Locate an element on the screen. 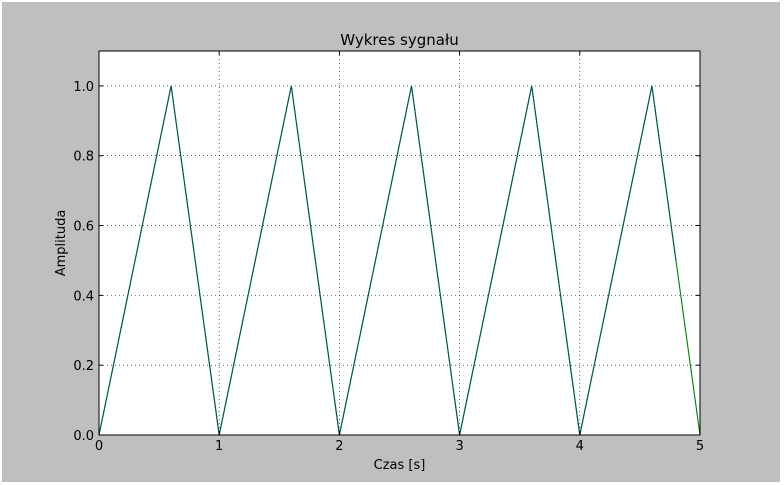 Image resolution: width=784 pixels, height=485 pixels. x-tick-label: 5 is located at coordinates (700, 446).